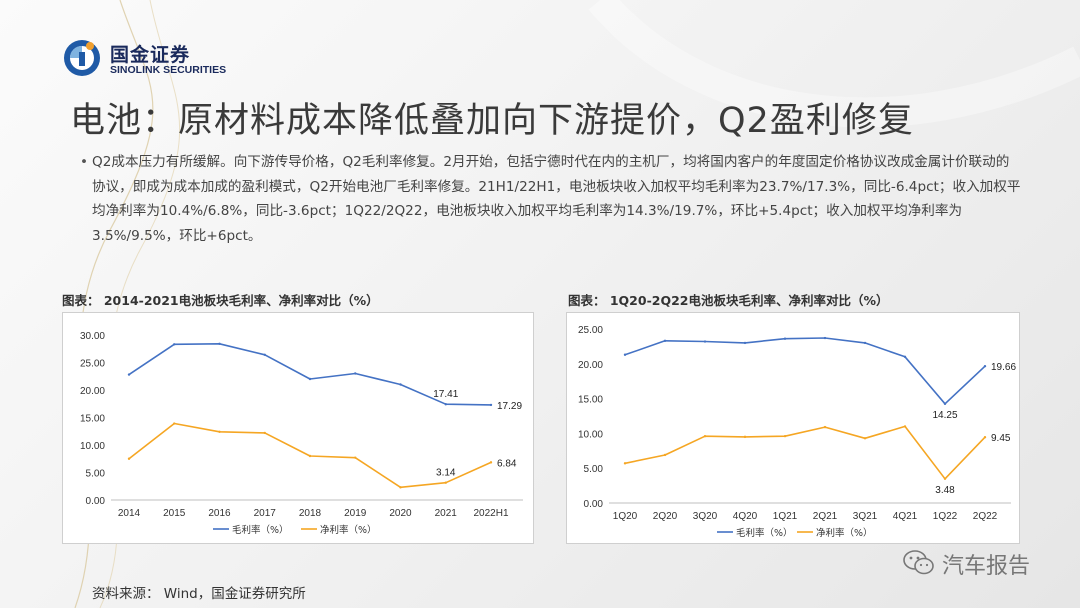  What do you see at coordinates (492, 121) in the screenshot?
I see `page-title: 电池：原材料成本降低叠加向下游提价，Q2盈利修复` at bounding box center [492, 121].